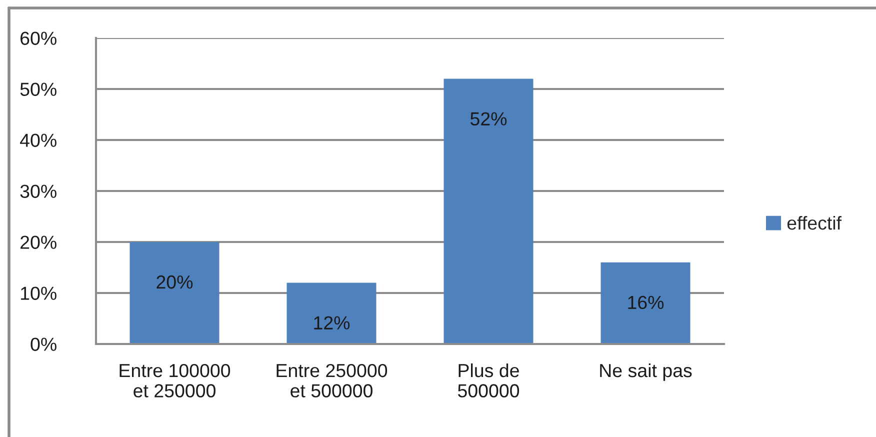 This screenshot has width=876, height=437. What do you see at coordinates (38, 242) in the screenshot?
I see `y-tick-label: 20%` at bounding box center [38, 242].